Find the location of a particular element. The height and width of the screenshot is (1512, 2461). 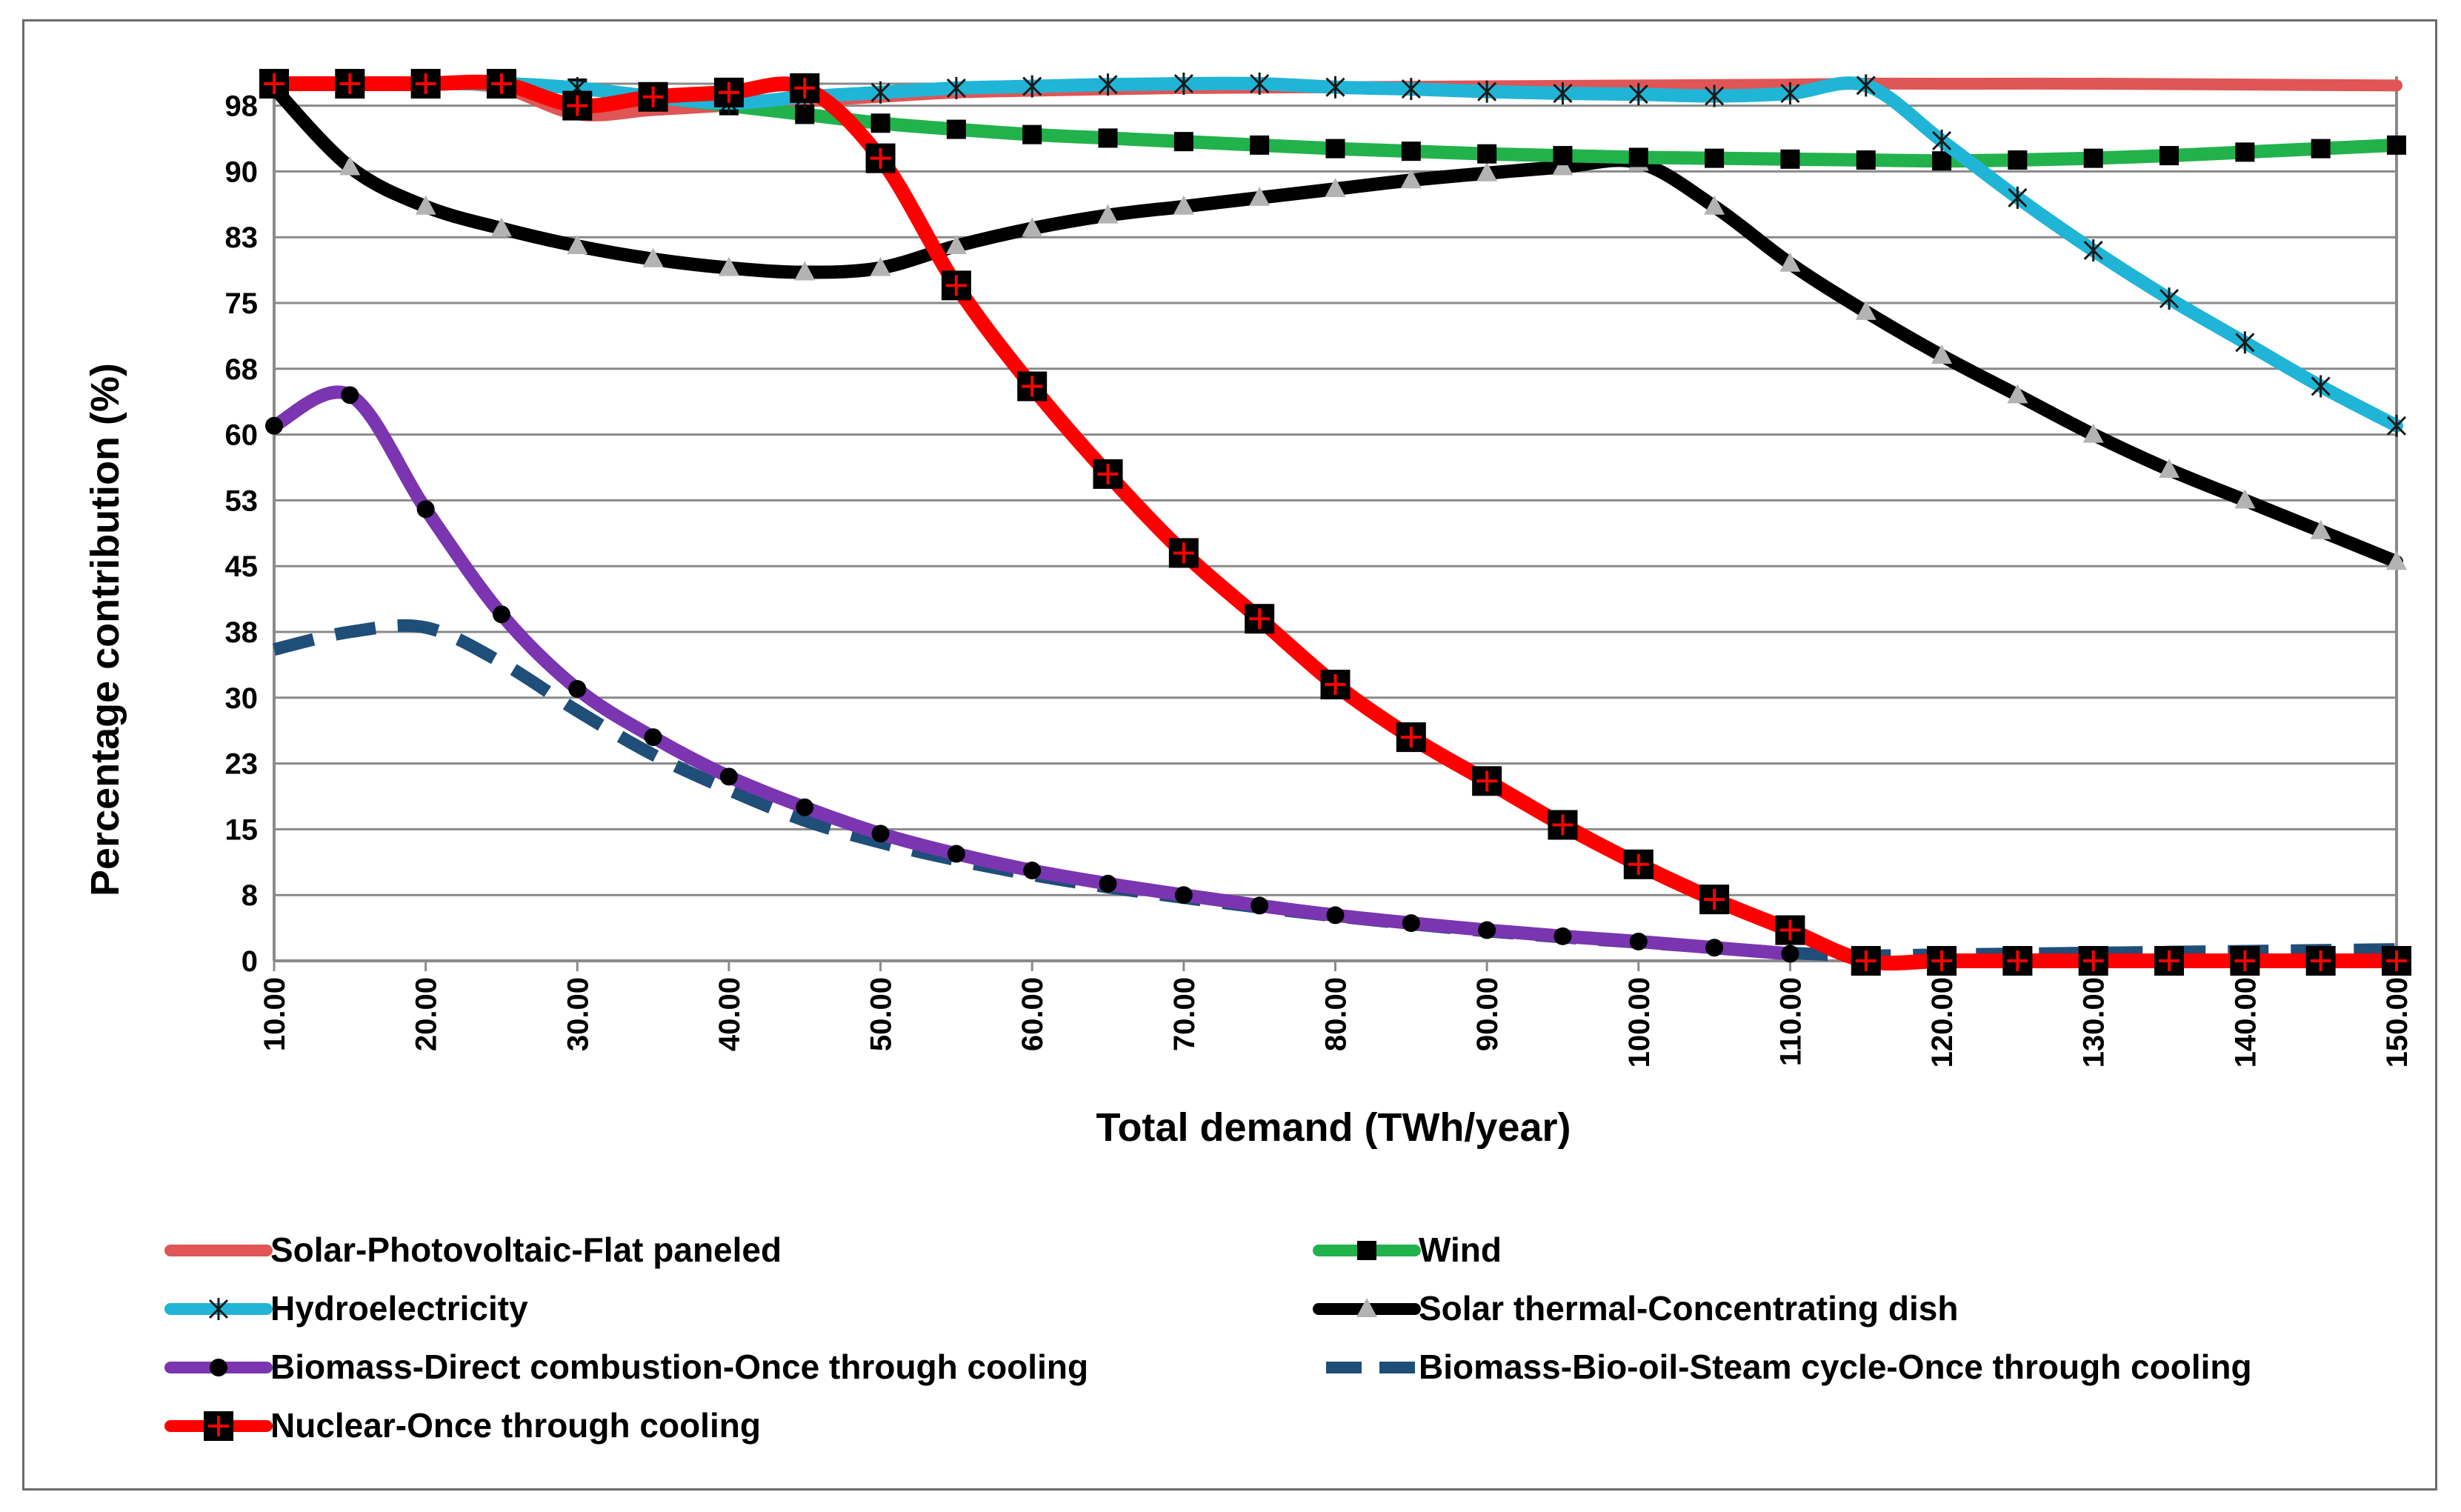

y-tick-label: 8 is located at coordinates (250, 896).